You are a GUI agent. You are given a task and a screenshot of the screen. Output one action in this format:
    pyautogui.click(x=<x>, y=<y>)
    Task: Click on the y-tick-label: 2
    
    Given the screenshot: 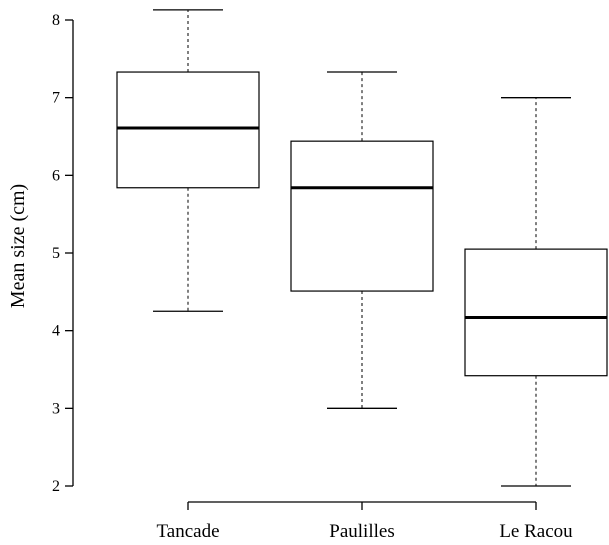 What is the action you would take?
    pyautogui.click(x=56, y=486)
    